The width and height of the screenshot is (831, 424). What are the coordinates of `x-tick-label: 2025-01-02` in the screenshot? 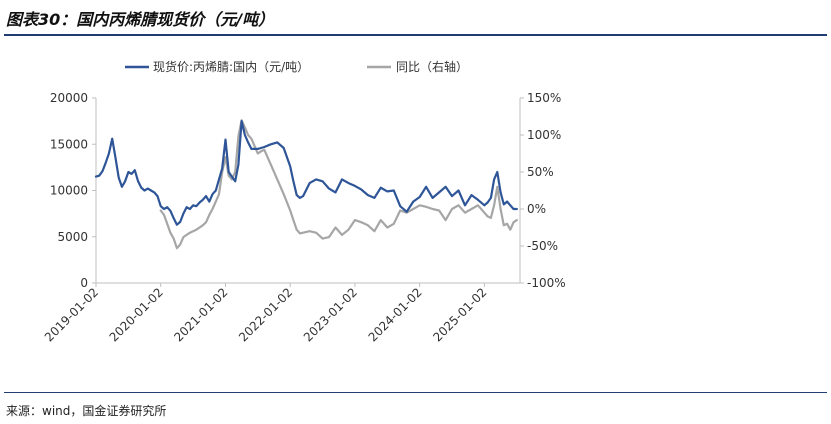 It's located at (459, 314).